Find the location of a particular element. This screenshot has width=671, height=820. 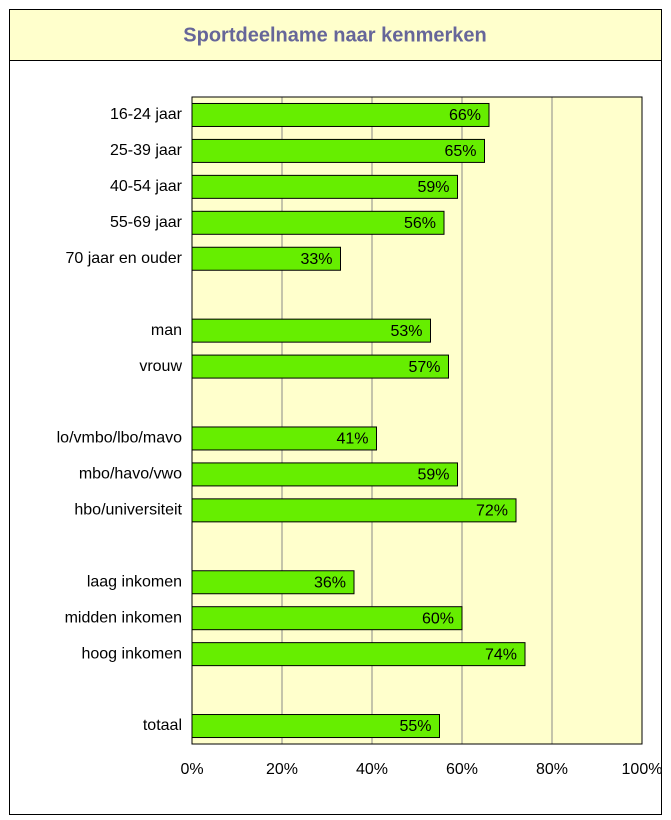

y-tick-label: 25-39 jaar is located at coordinates (146, 150).